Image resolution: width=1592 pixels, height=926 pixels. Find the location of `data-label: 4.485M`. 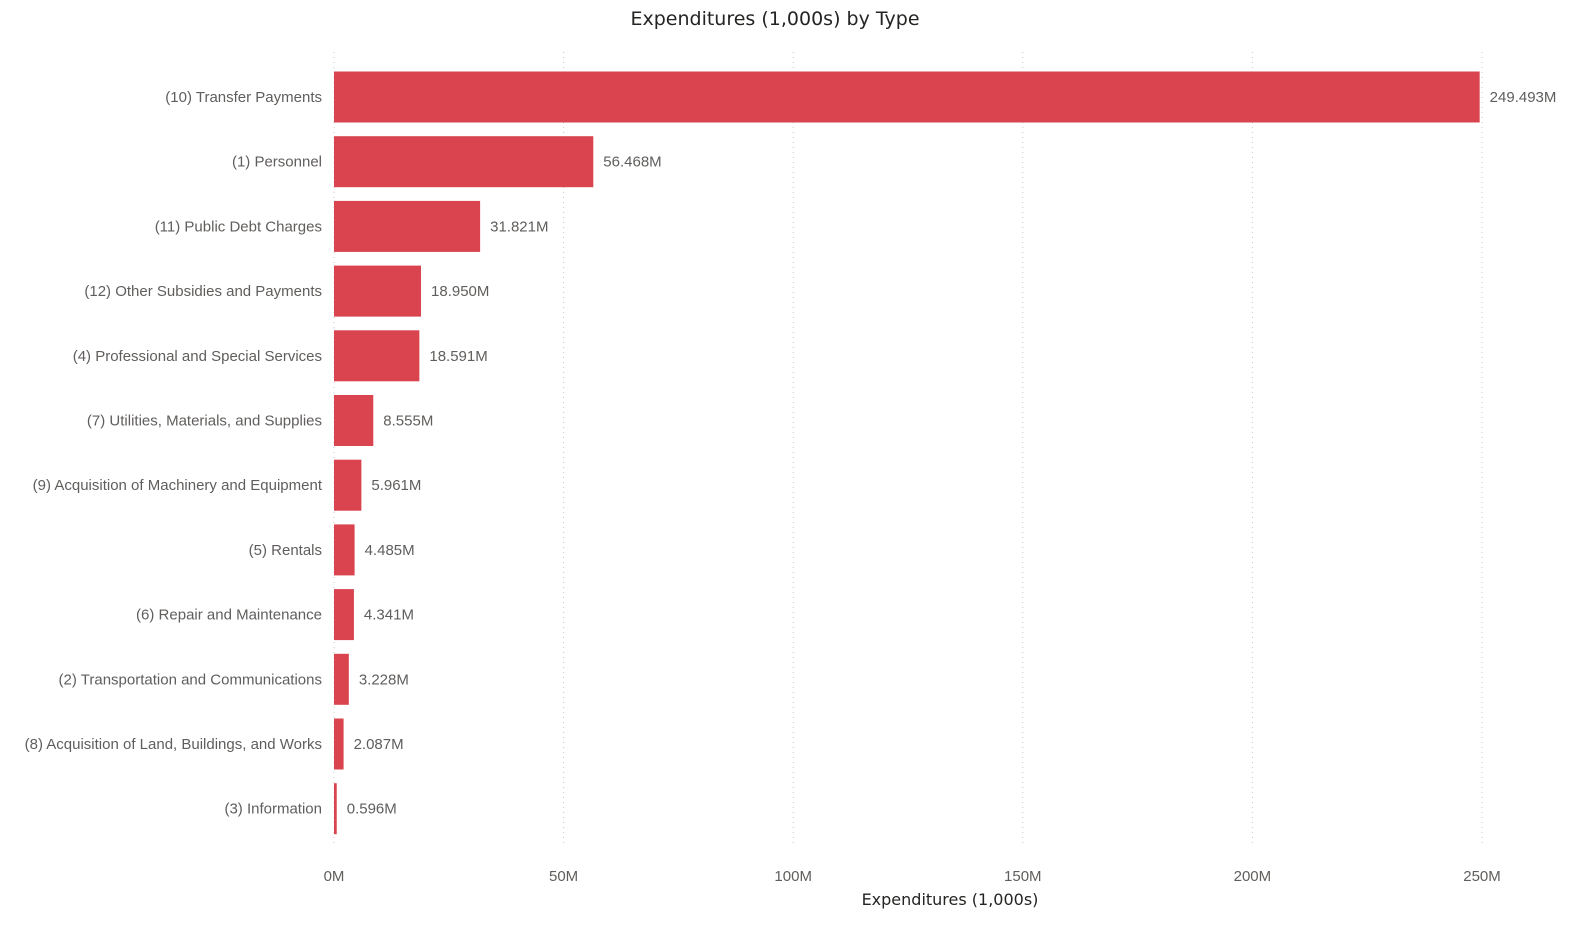

data-label: 4.485M is located at coordinates (390, 550).